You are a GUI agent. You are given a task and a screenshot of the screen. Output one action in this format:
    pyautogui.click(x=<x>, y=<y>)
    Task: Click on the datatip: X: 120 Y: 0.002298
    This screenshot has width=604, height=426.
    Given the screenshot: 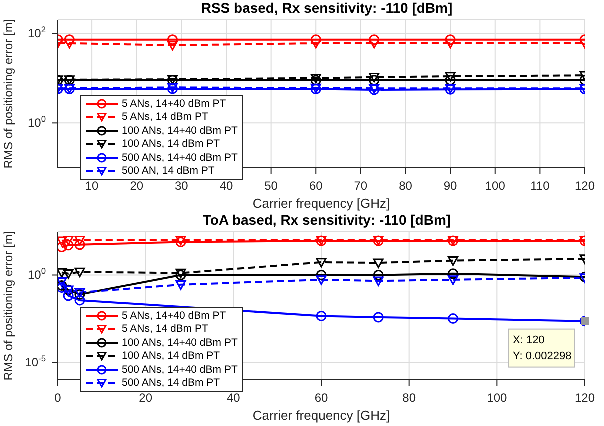 What is the action you would take?
    pyautogui.click(x=548, y=342)
    